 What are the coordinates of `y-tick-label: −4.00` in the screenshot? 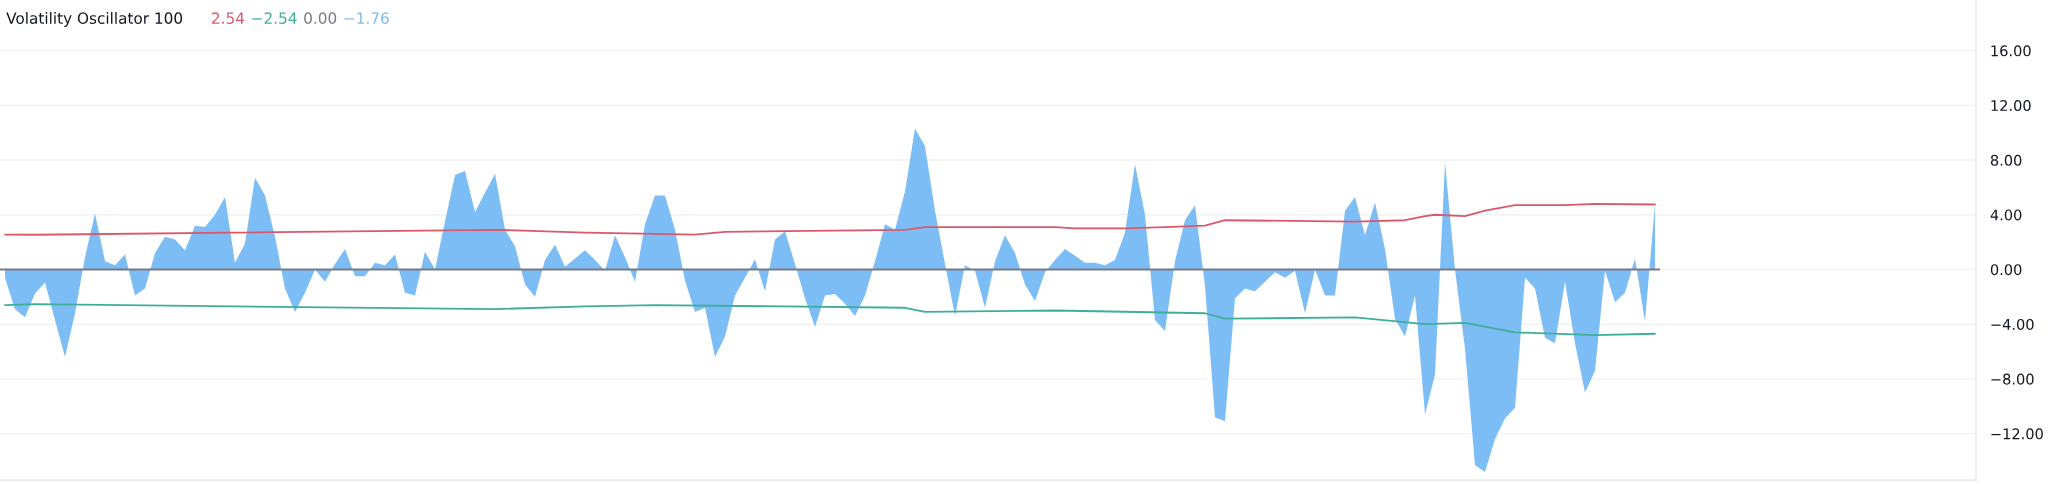 It's located at (2012, 324).